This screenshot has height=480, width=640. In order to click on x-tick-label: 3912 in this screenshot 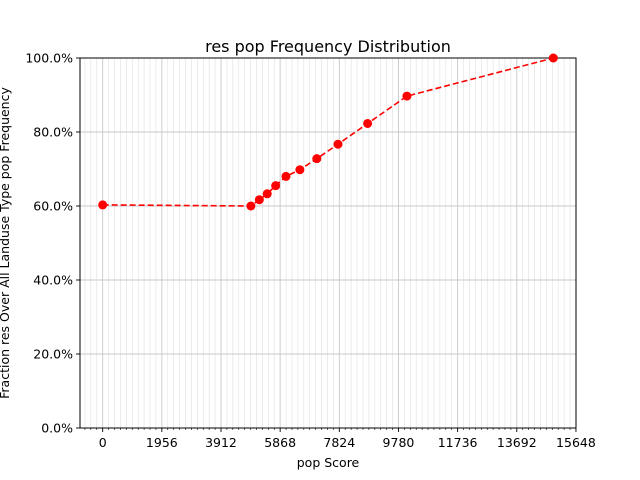, I will do `click(221, 442)`.